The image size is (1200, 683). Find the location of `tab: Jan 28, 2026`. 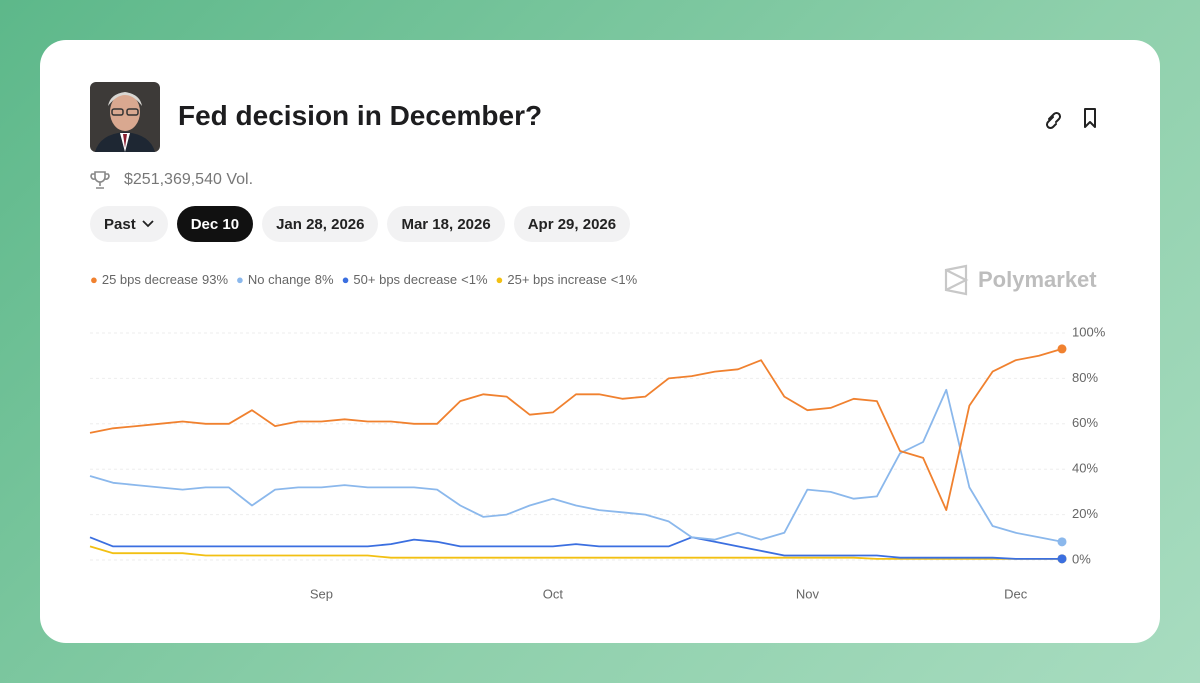

tab: Jan 28, 2026 is located at coordinates (320, 224).